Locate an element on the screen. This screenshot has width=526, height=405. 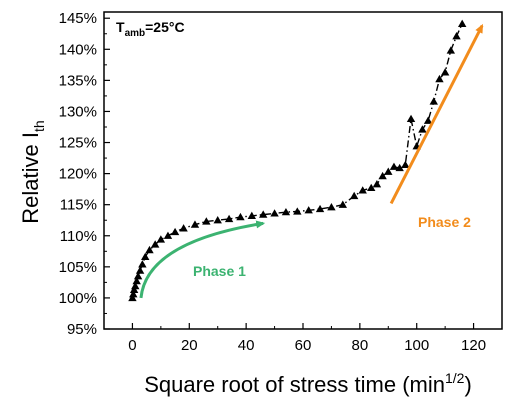
condition-subscript: amb is located at coordinates (135, 33).